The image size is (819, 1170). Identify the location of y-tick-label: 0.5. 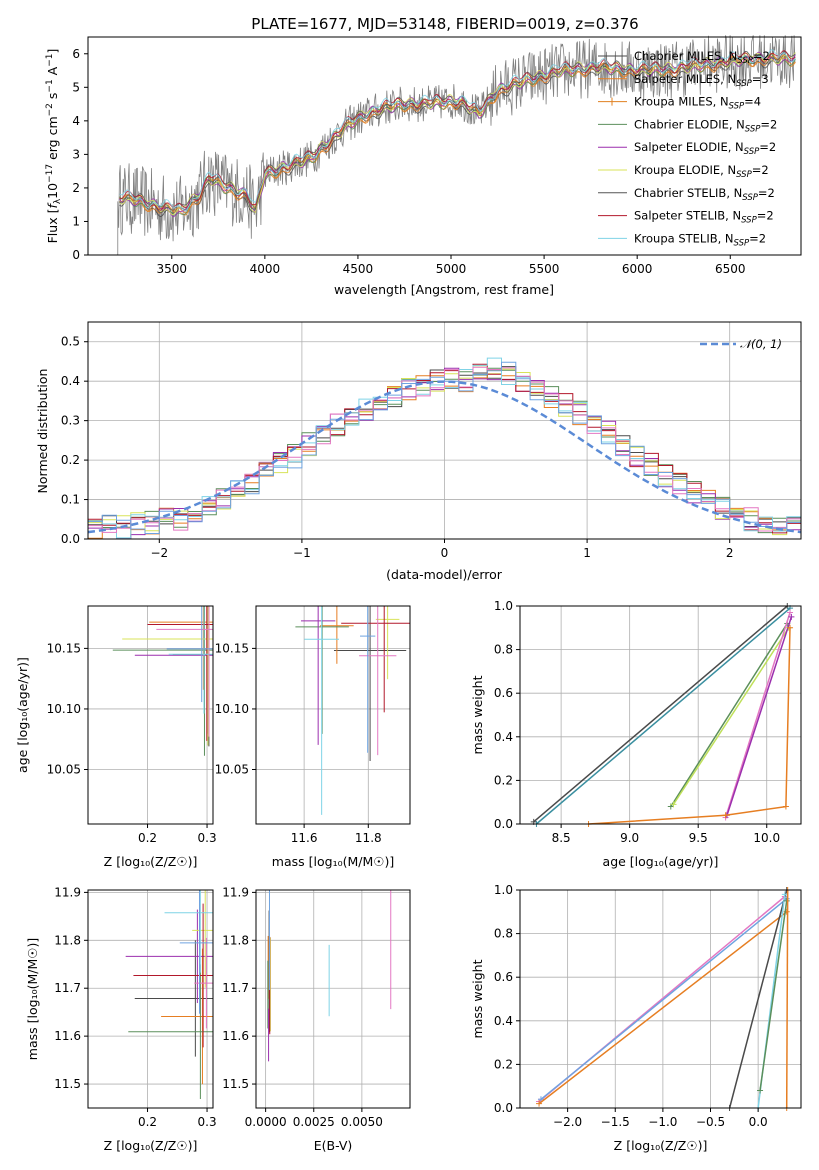
(70, 342).